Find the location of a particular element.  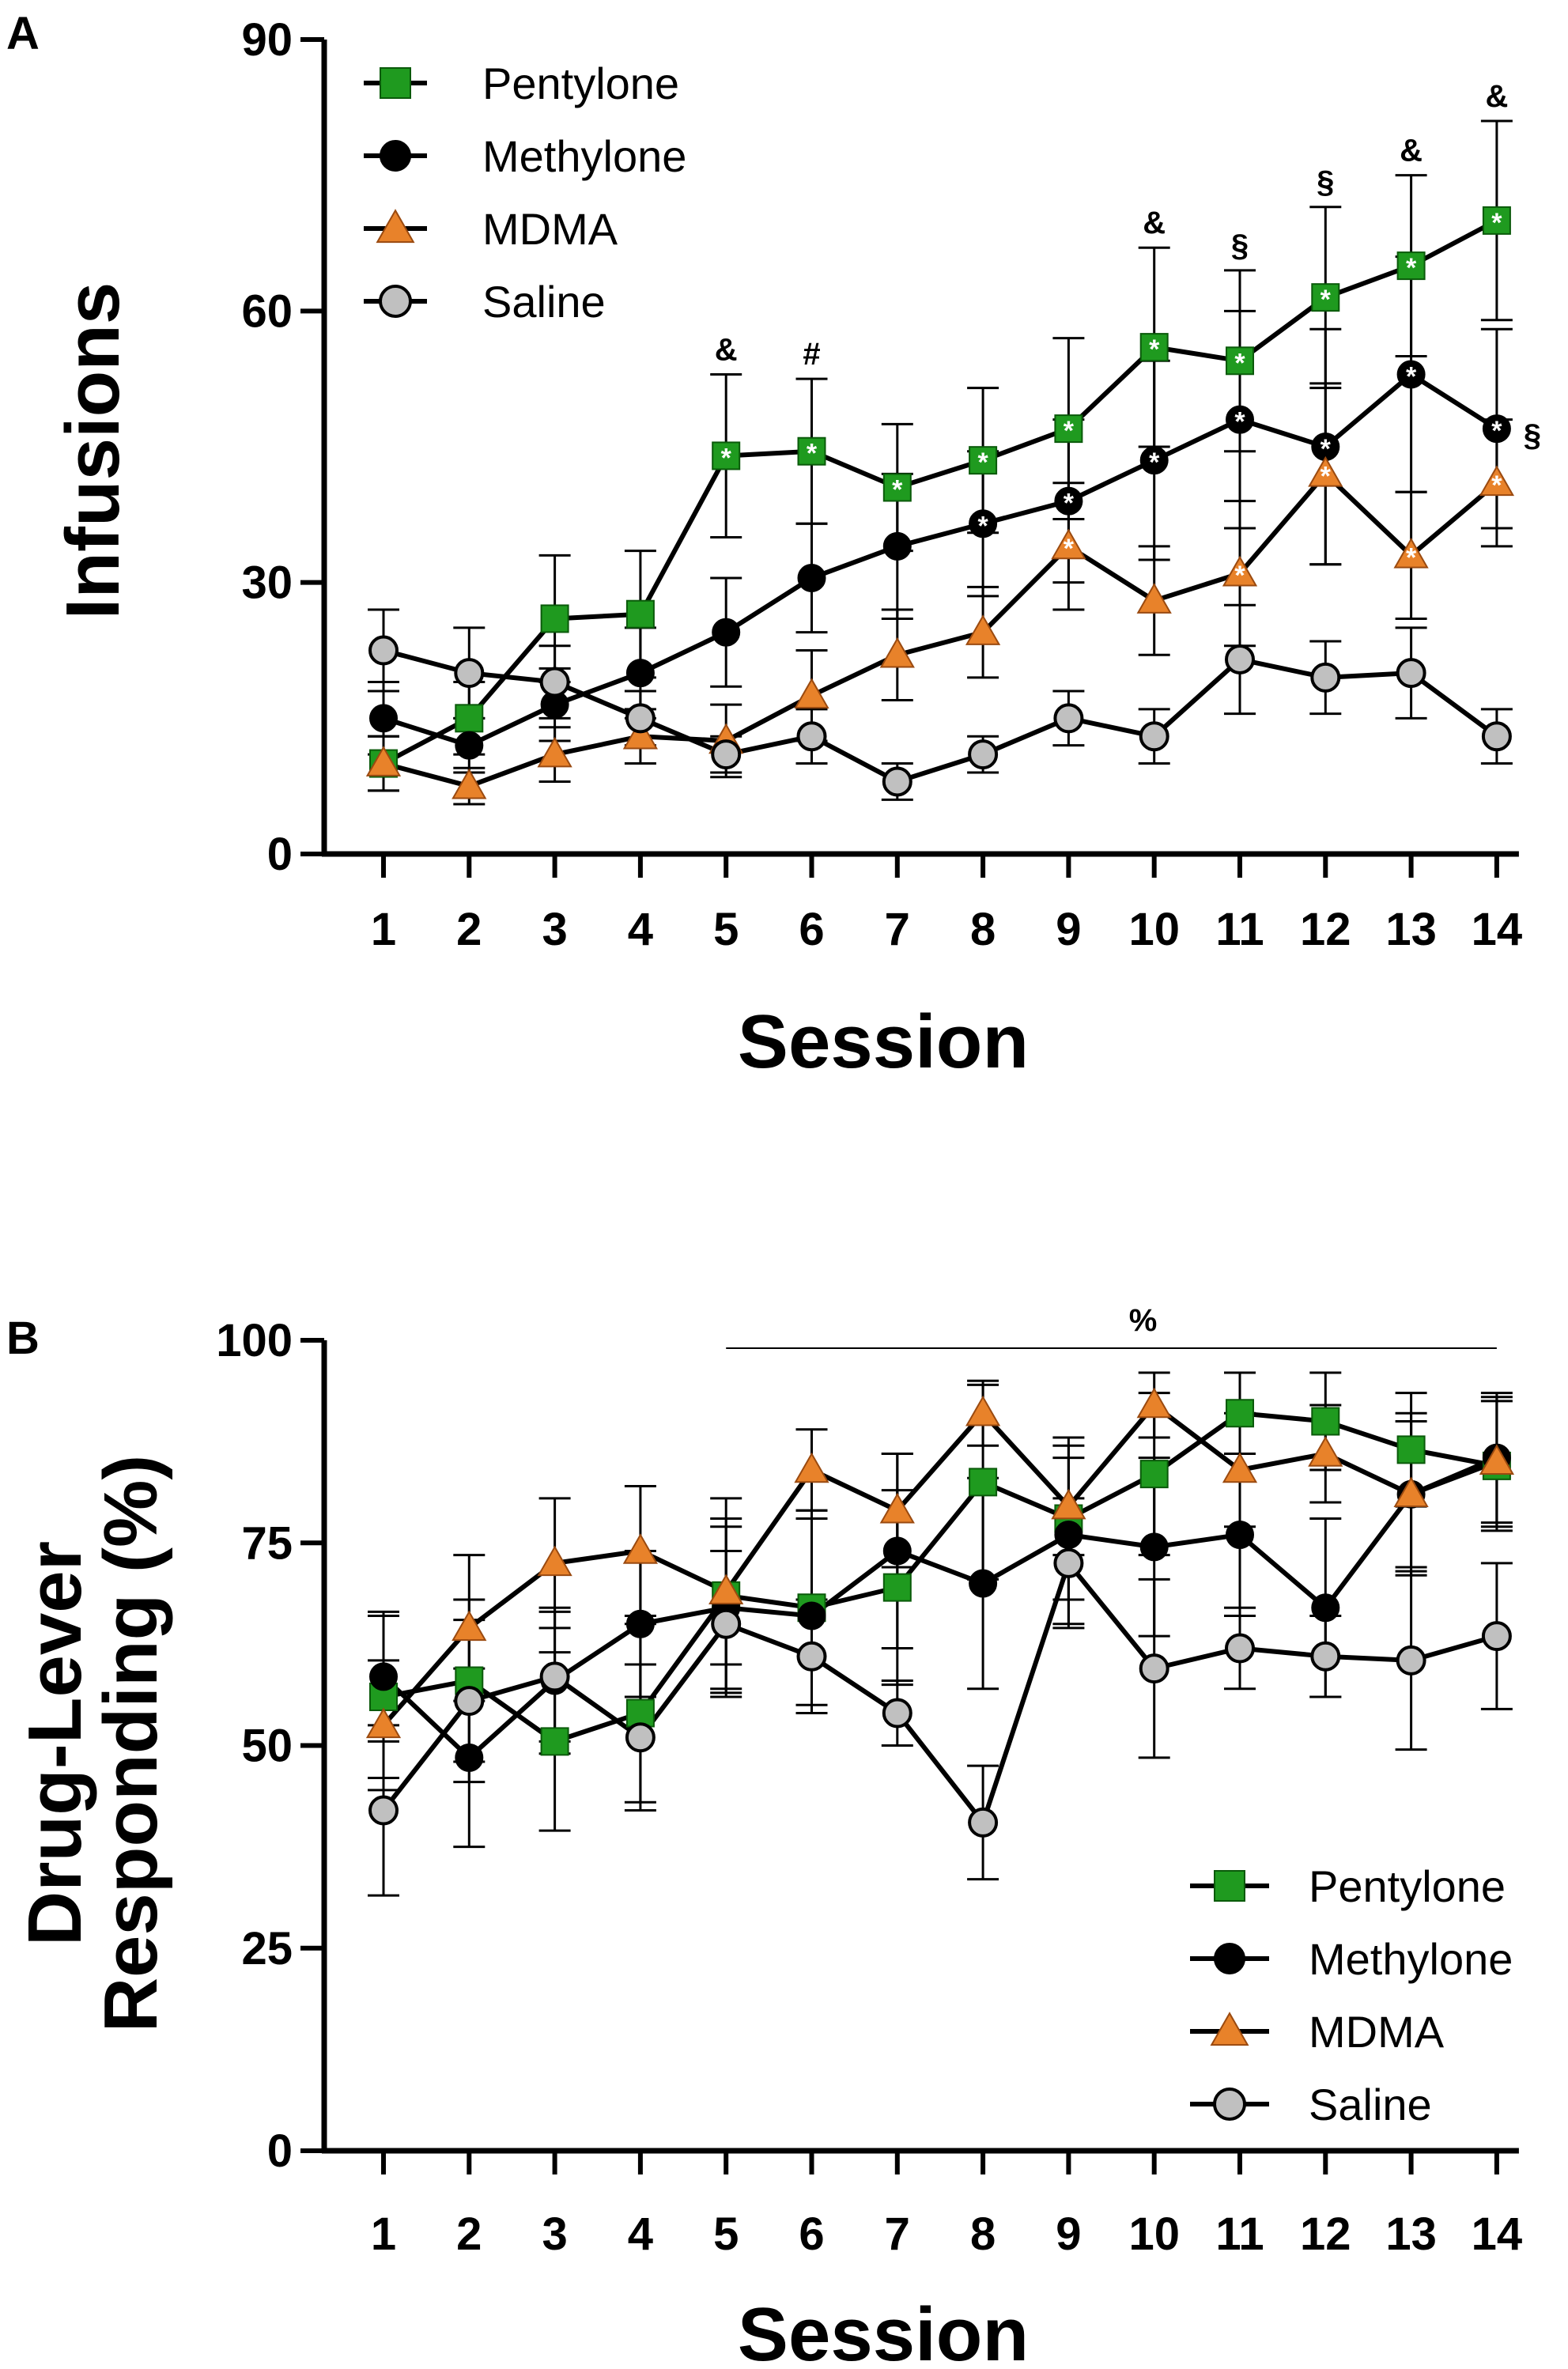

panel-a-legend-item-pentylone: Pentylone is located at coordinates (521, 84).